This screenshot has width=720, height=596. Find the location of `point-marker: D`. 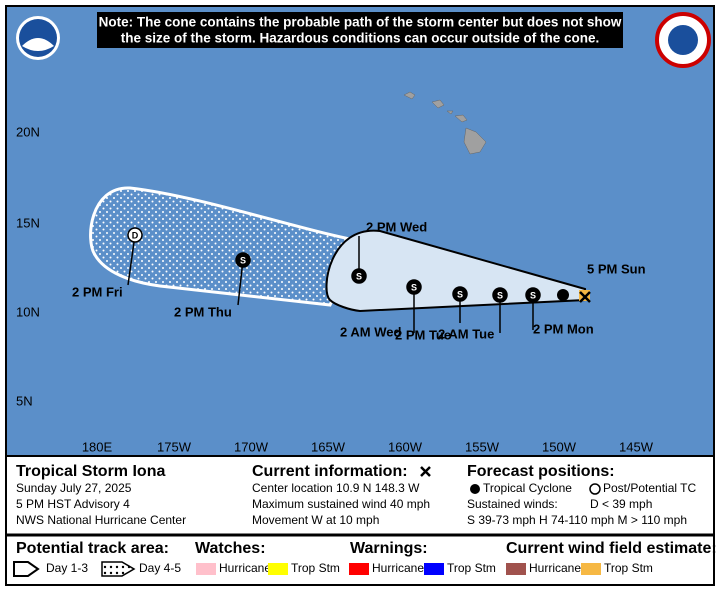

point-marker: D is located at coordinates (135, 235).